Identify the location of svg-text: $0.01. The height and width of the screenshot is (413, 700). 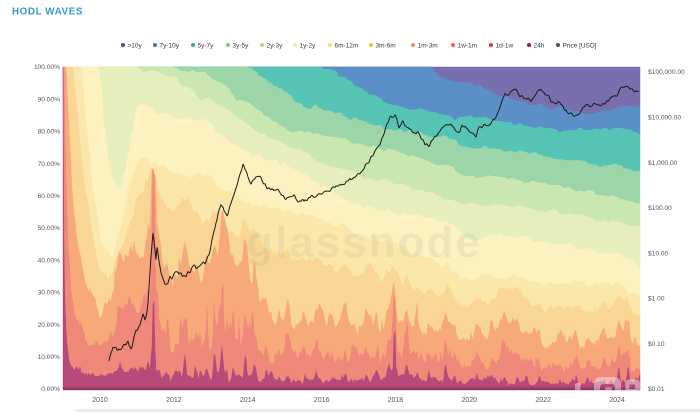
(656, 389).